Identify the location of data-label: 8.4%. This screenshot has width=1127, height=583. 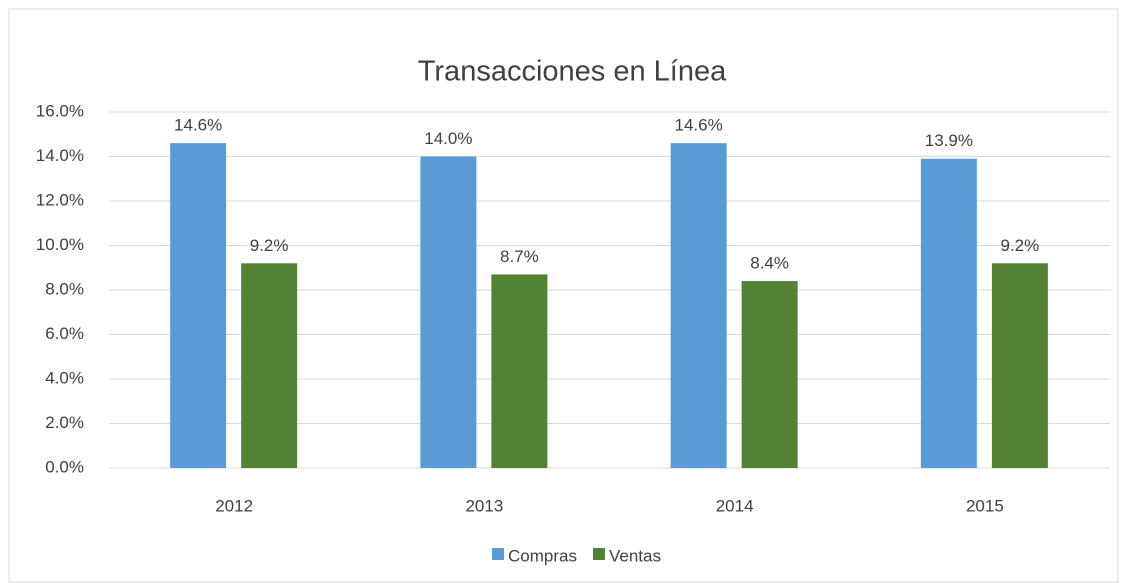
(769, 263).